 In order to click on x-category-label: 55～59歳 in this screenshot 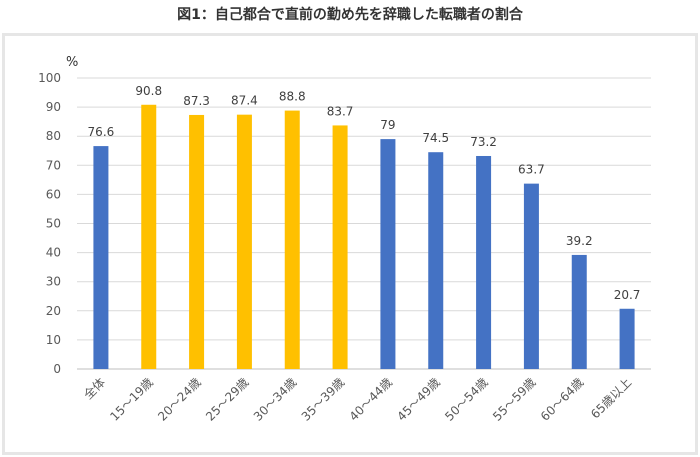, I will do `click(514, 399)`.